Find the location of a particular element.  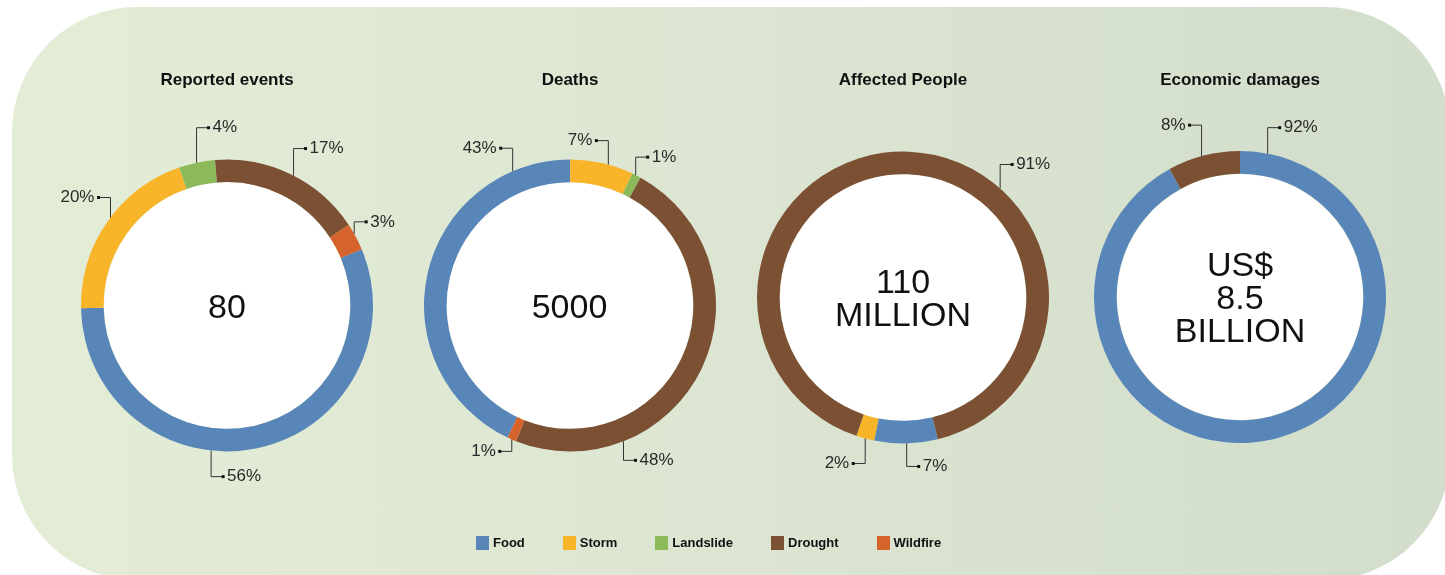

text: 80 is located at coordinates (227, 305).